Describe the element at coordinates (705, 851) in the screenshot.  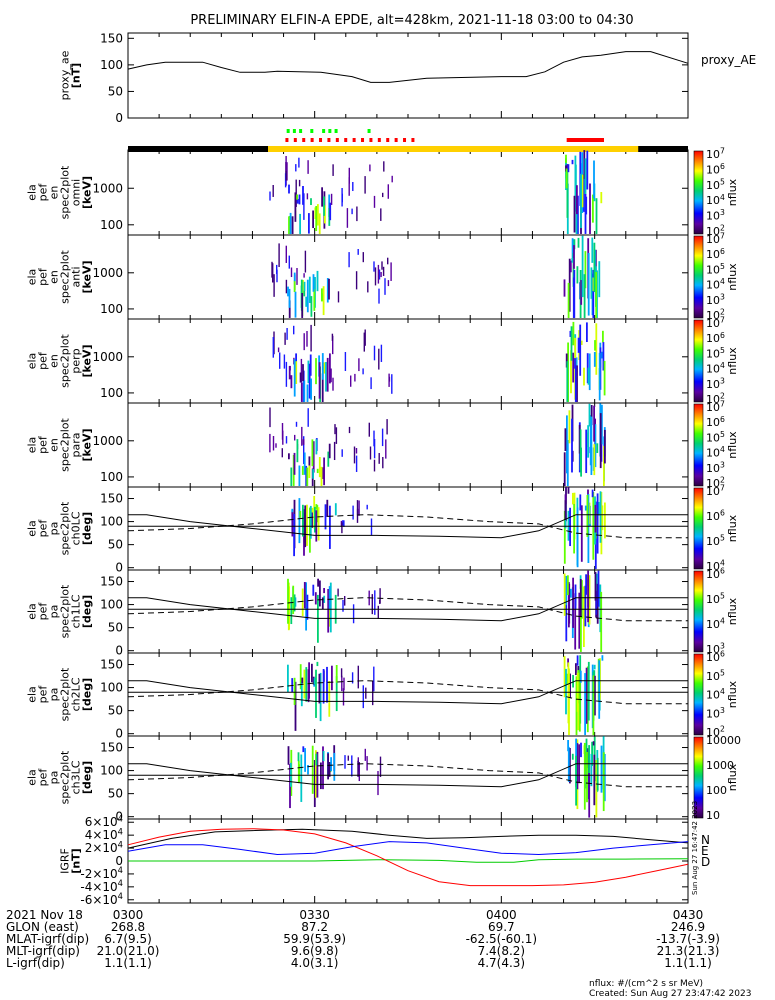
I see `igrf-legend-E: E` at that location.